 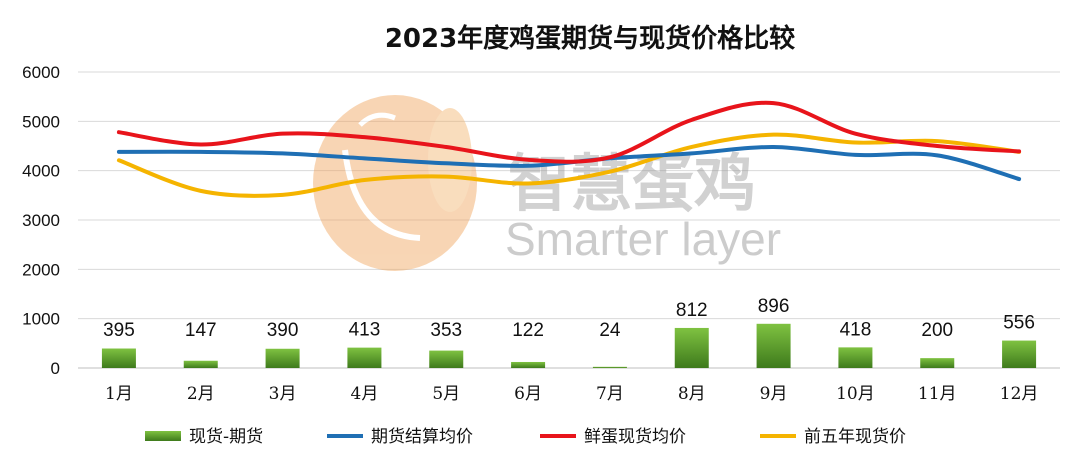 I want to click on data-label: 353, so click(x=446, y=330).